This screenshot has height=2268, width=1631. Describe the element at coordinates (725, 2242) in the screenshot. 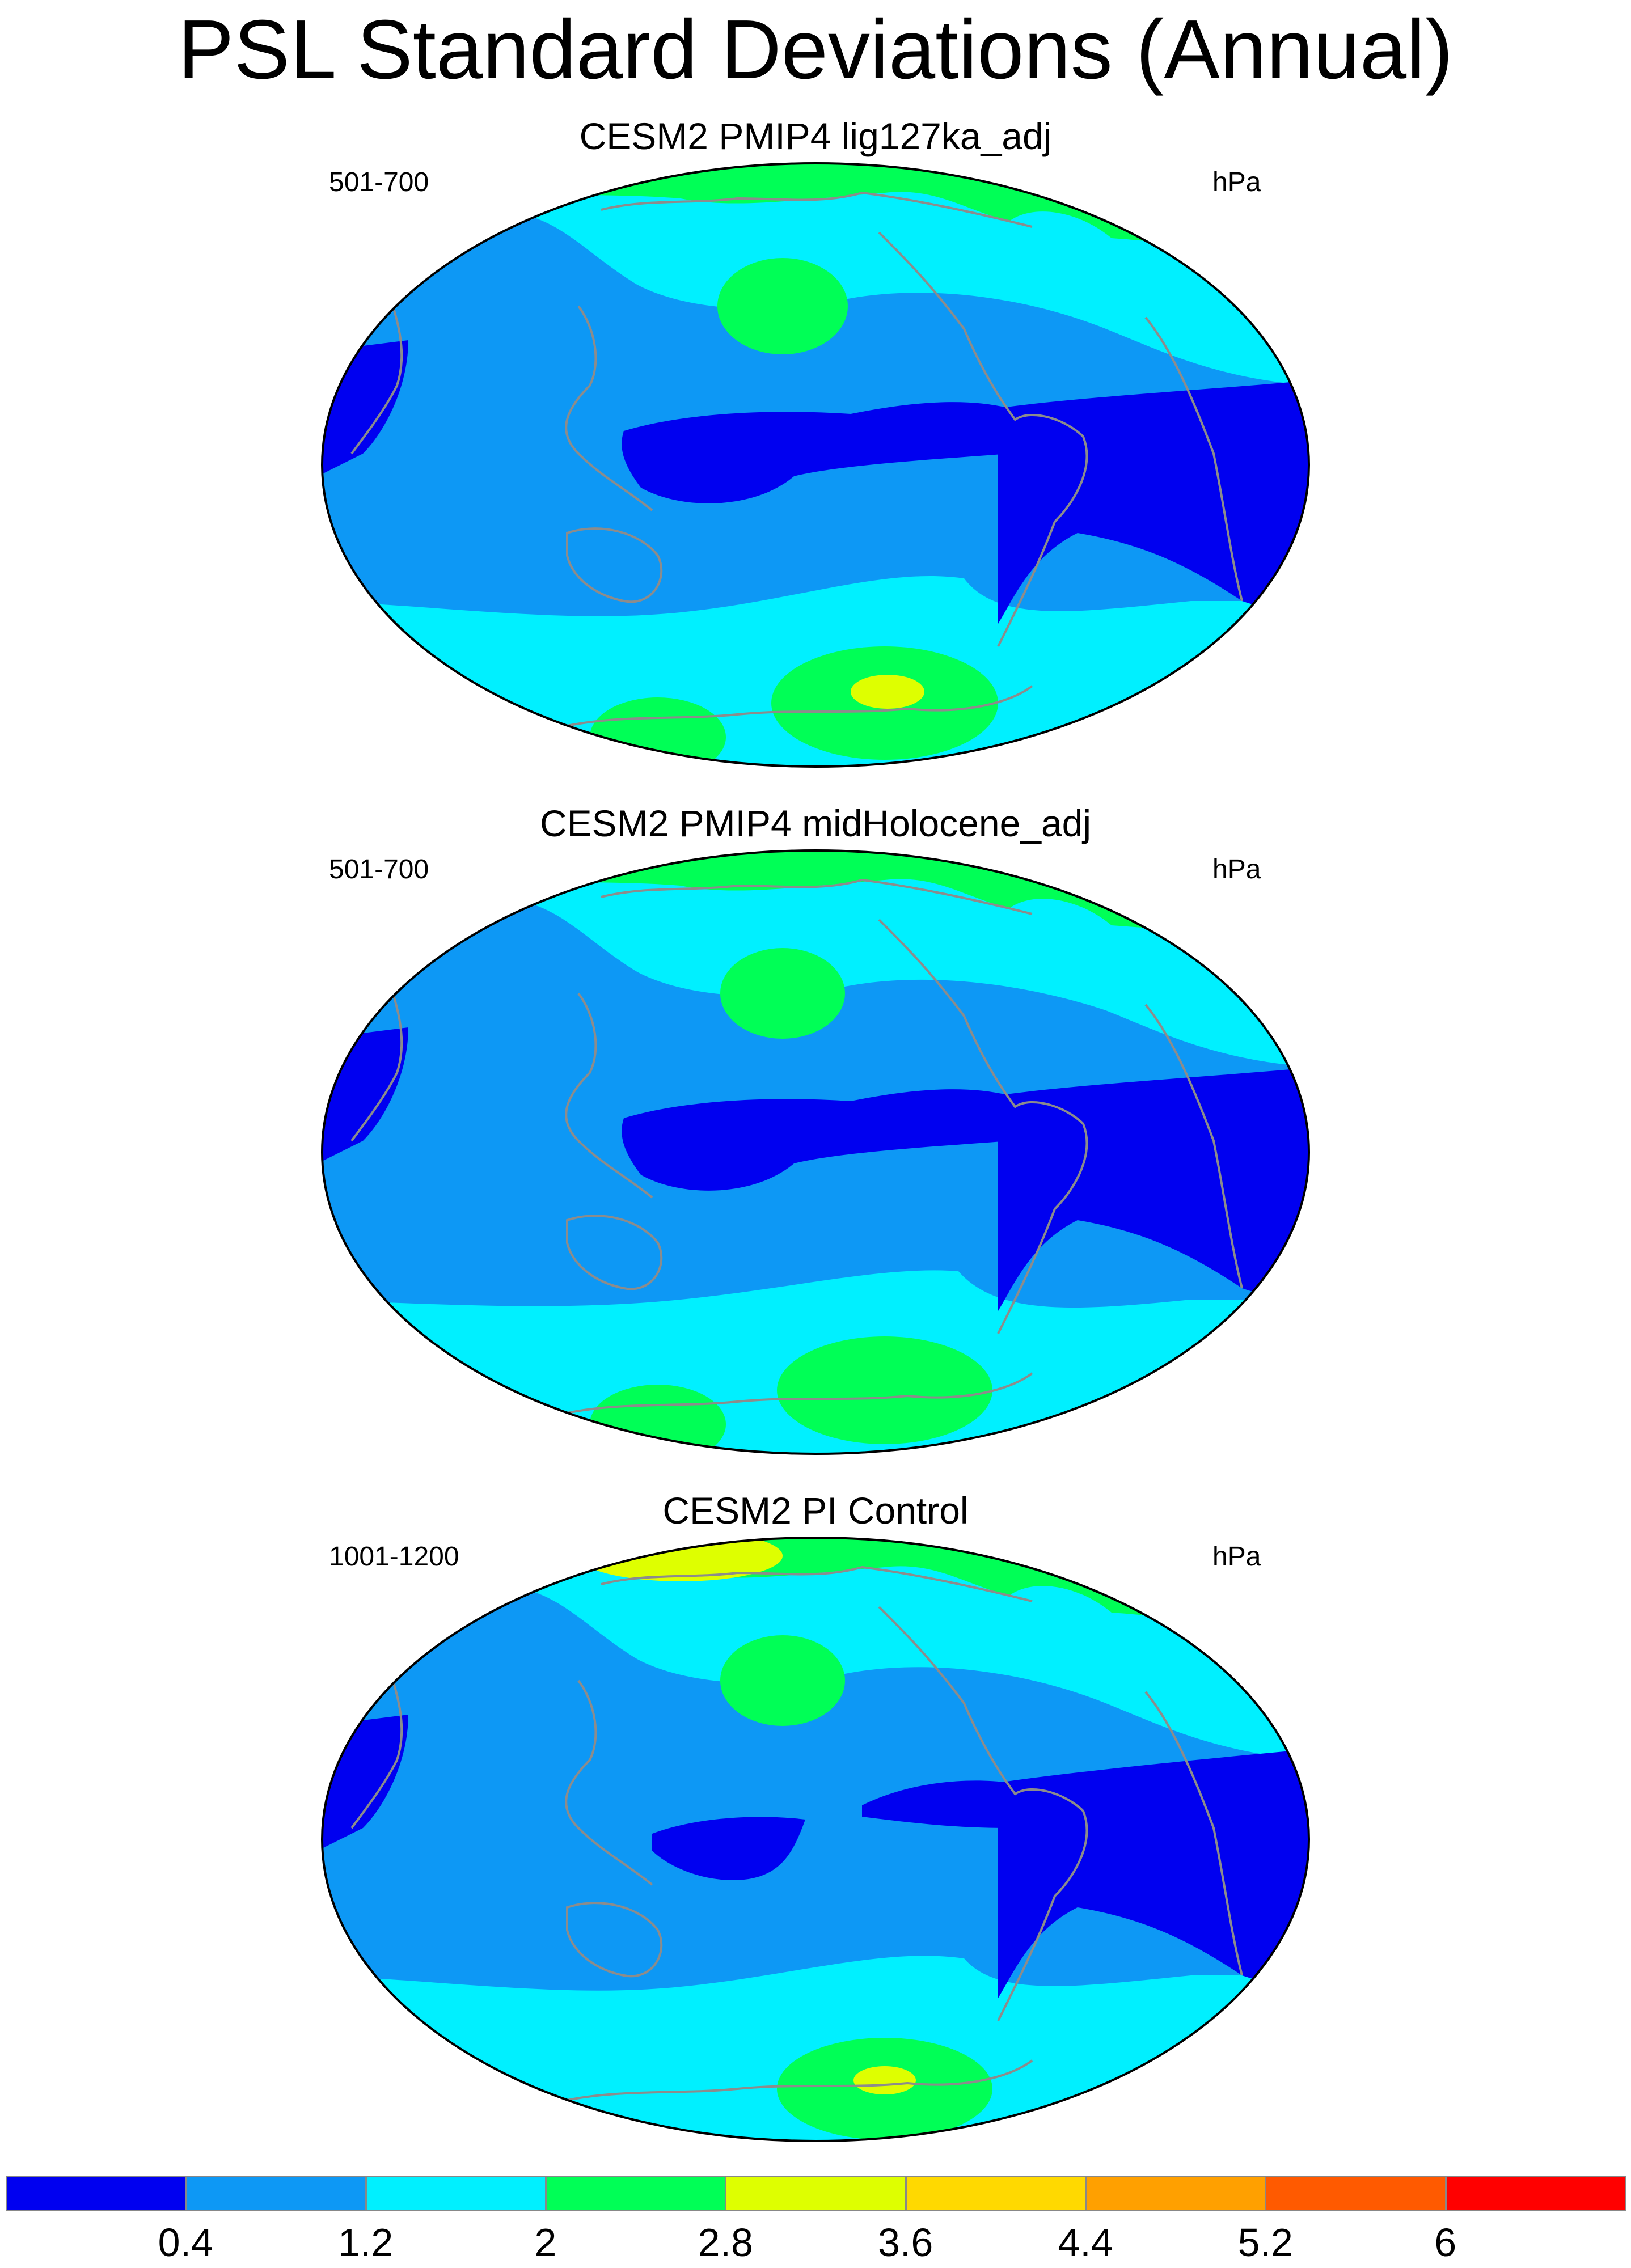

I see `colorbar-tick-label: 2.8` at that location.